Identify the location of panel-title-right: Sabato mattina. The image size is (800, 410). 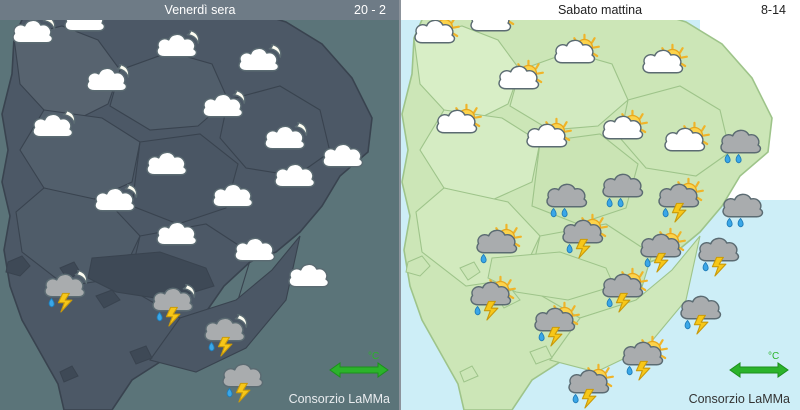
(600, 10).